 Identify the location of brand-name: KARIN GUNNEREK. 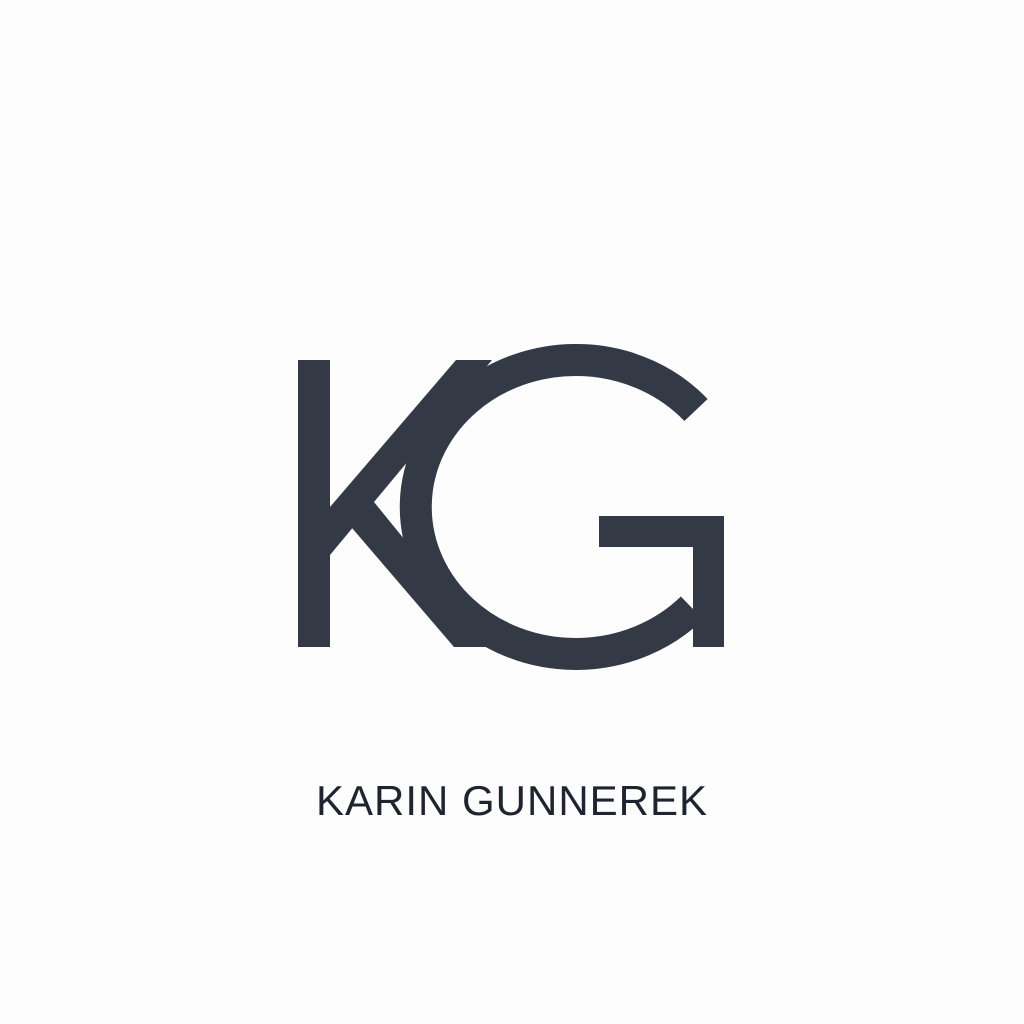
(512, 801).